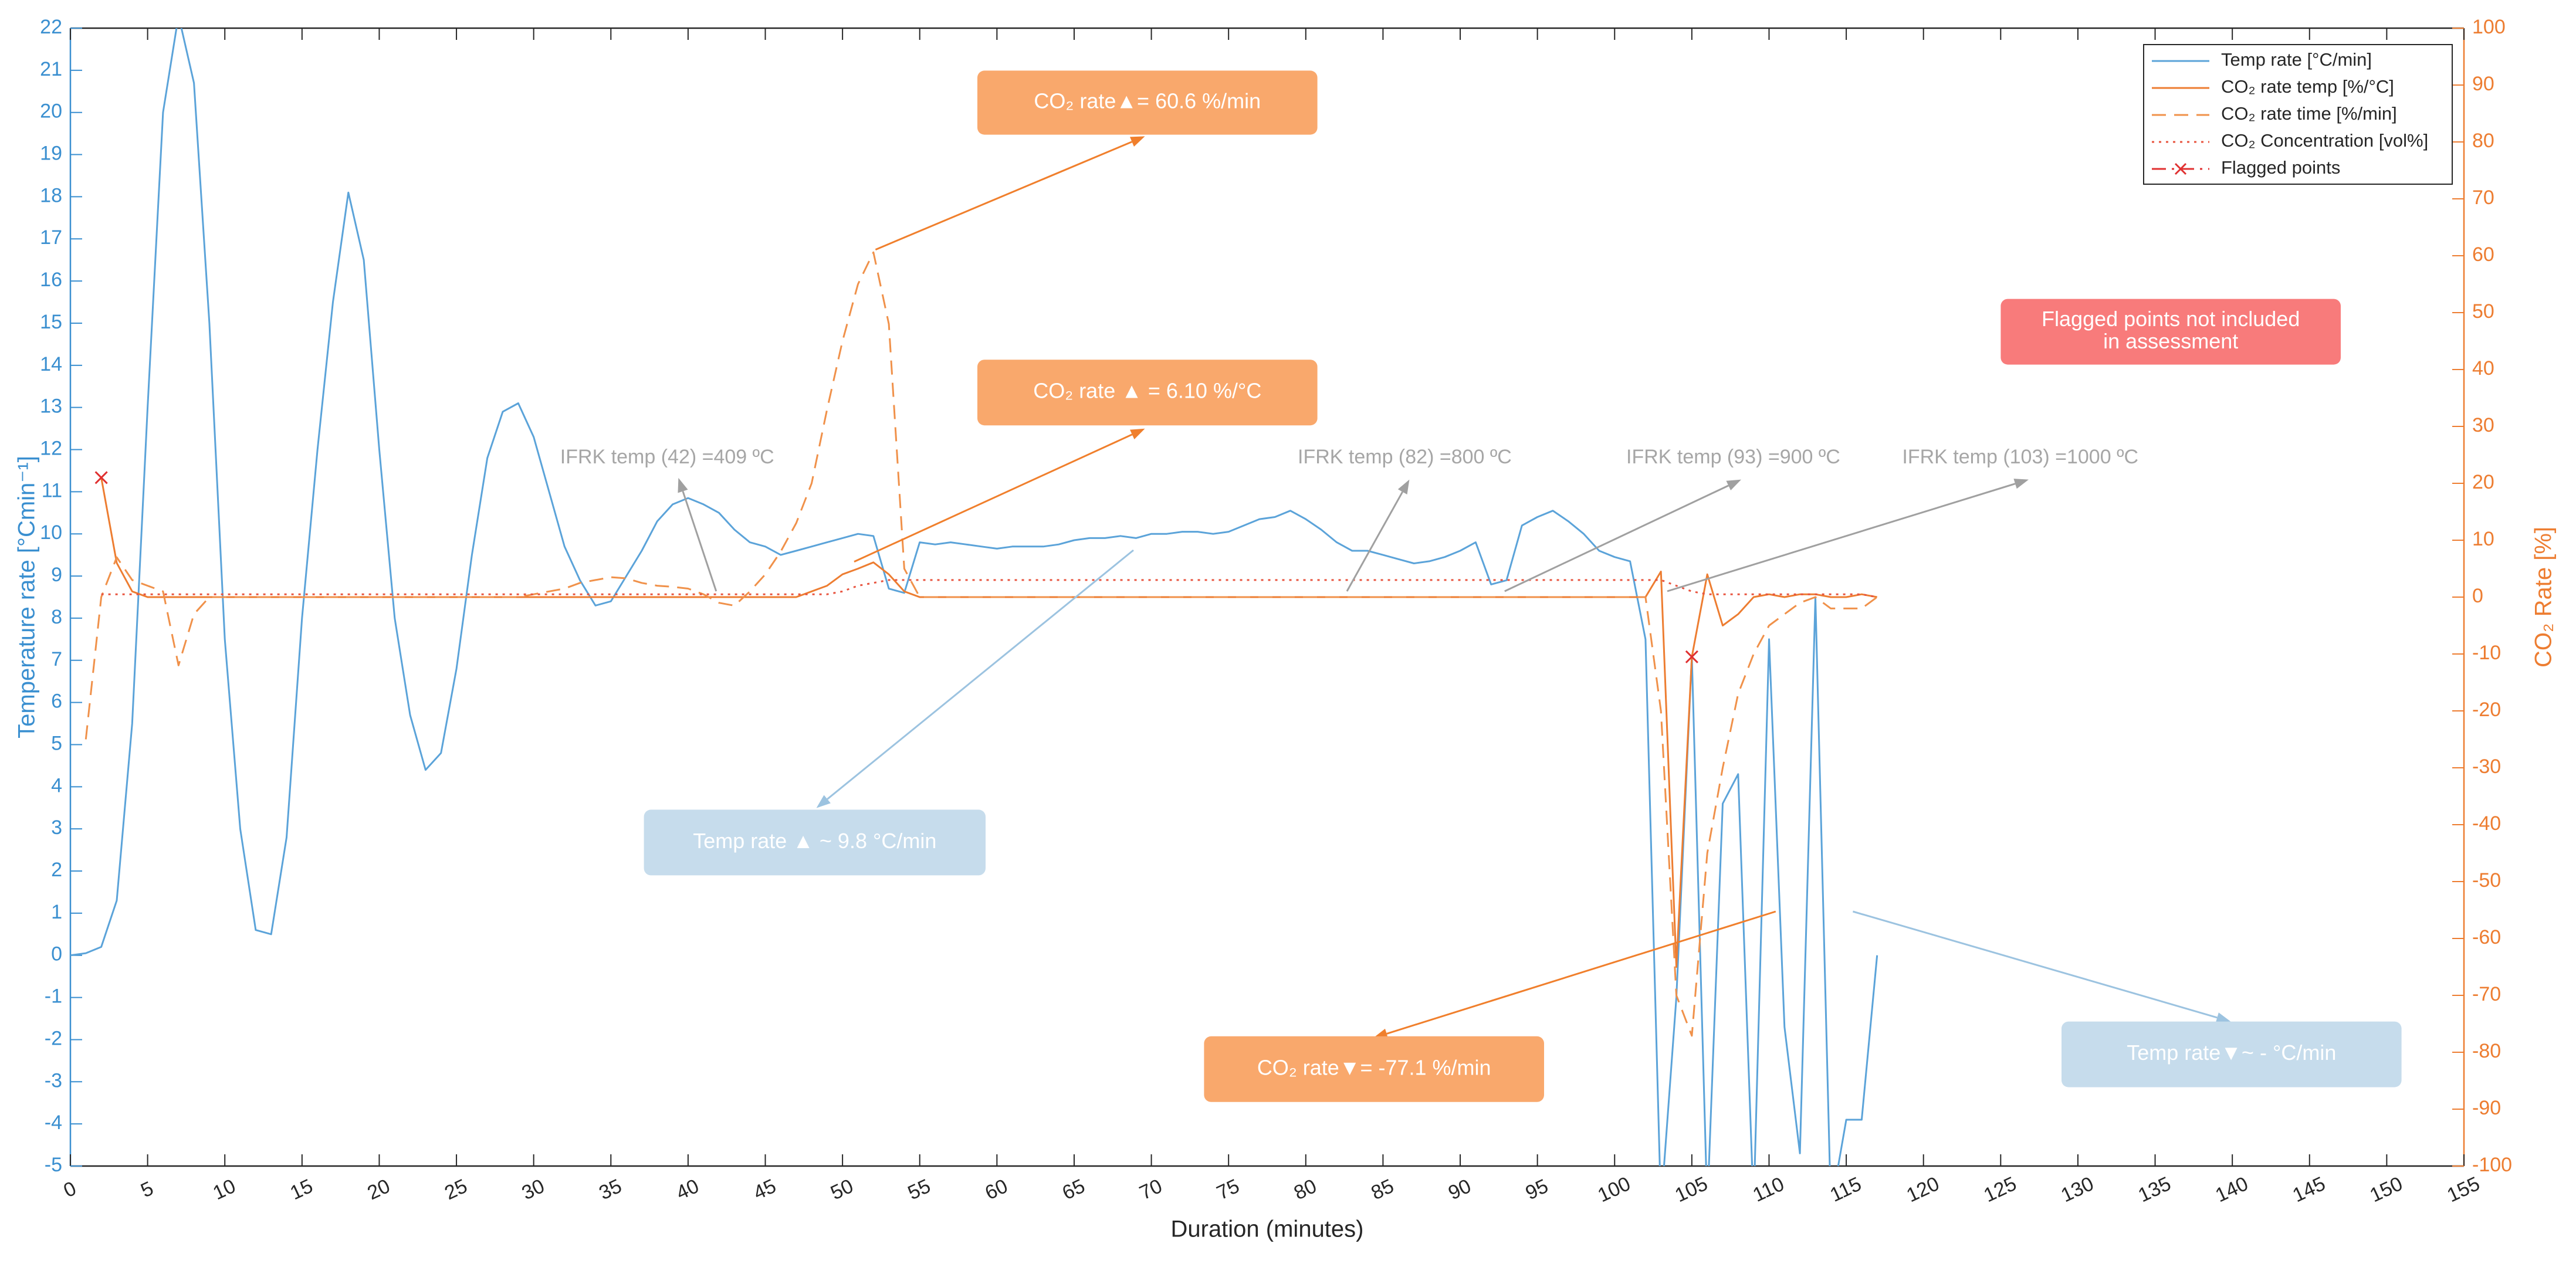 The height and width of the screenshot is (1264, 2576). Describe the element at coordinates (2486, 710) in the screenshot. I see `y2-tick-label: -20` at that location.